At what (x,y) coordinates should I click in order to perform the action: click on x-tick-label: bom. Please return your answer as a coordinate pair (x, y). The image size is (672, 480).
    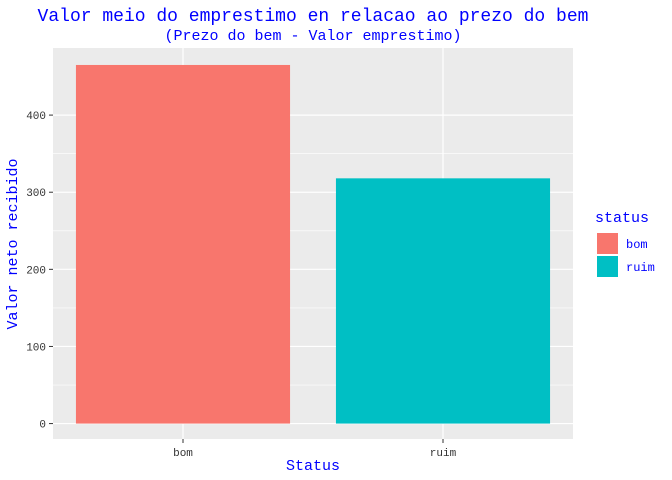
    Looking at the image, I should click on (183, 454).